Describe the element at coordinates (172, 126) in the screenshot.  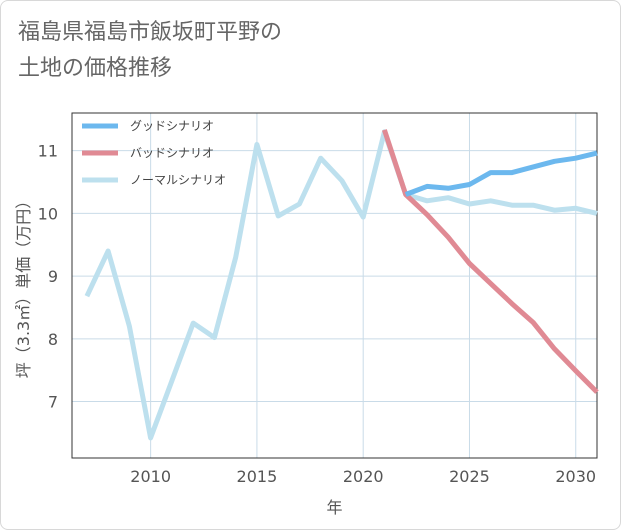
I see `legend-label-0: グッドシナリオ` at that location.